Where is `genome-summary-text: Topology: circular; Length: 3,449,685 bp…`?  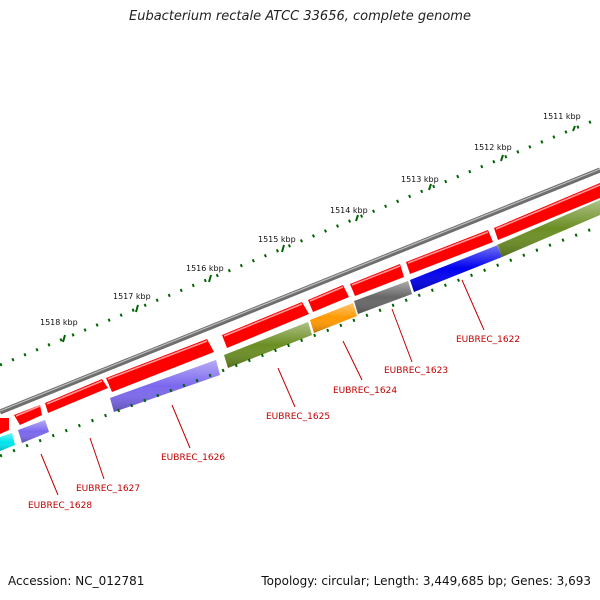 genome-summary-text: Topology: circular; Length: 3,449,685 bp… is located at coordinates (426, 581).